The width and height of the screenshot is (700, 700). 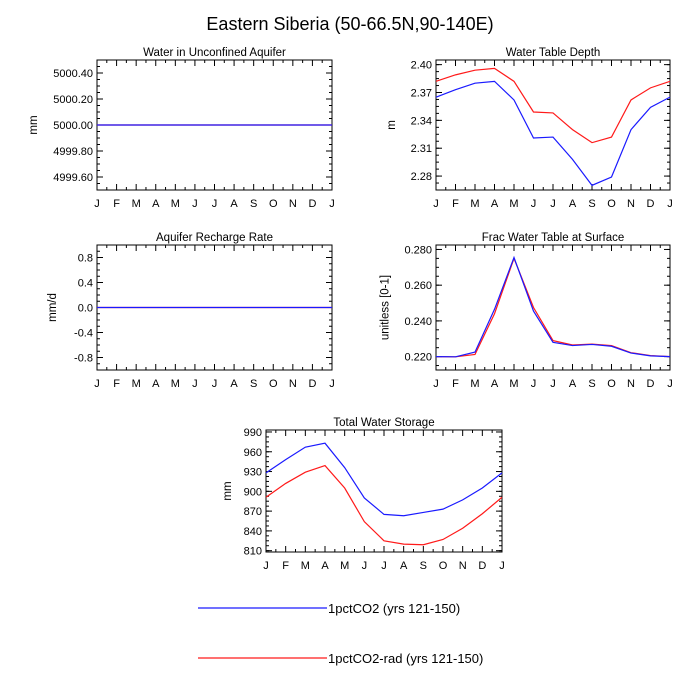 I want to click on legend-label-1pctco2-rad: 1pctCO2-rad (yrs 121-150), so click(x=405, y=658).